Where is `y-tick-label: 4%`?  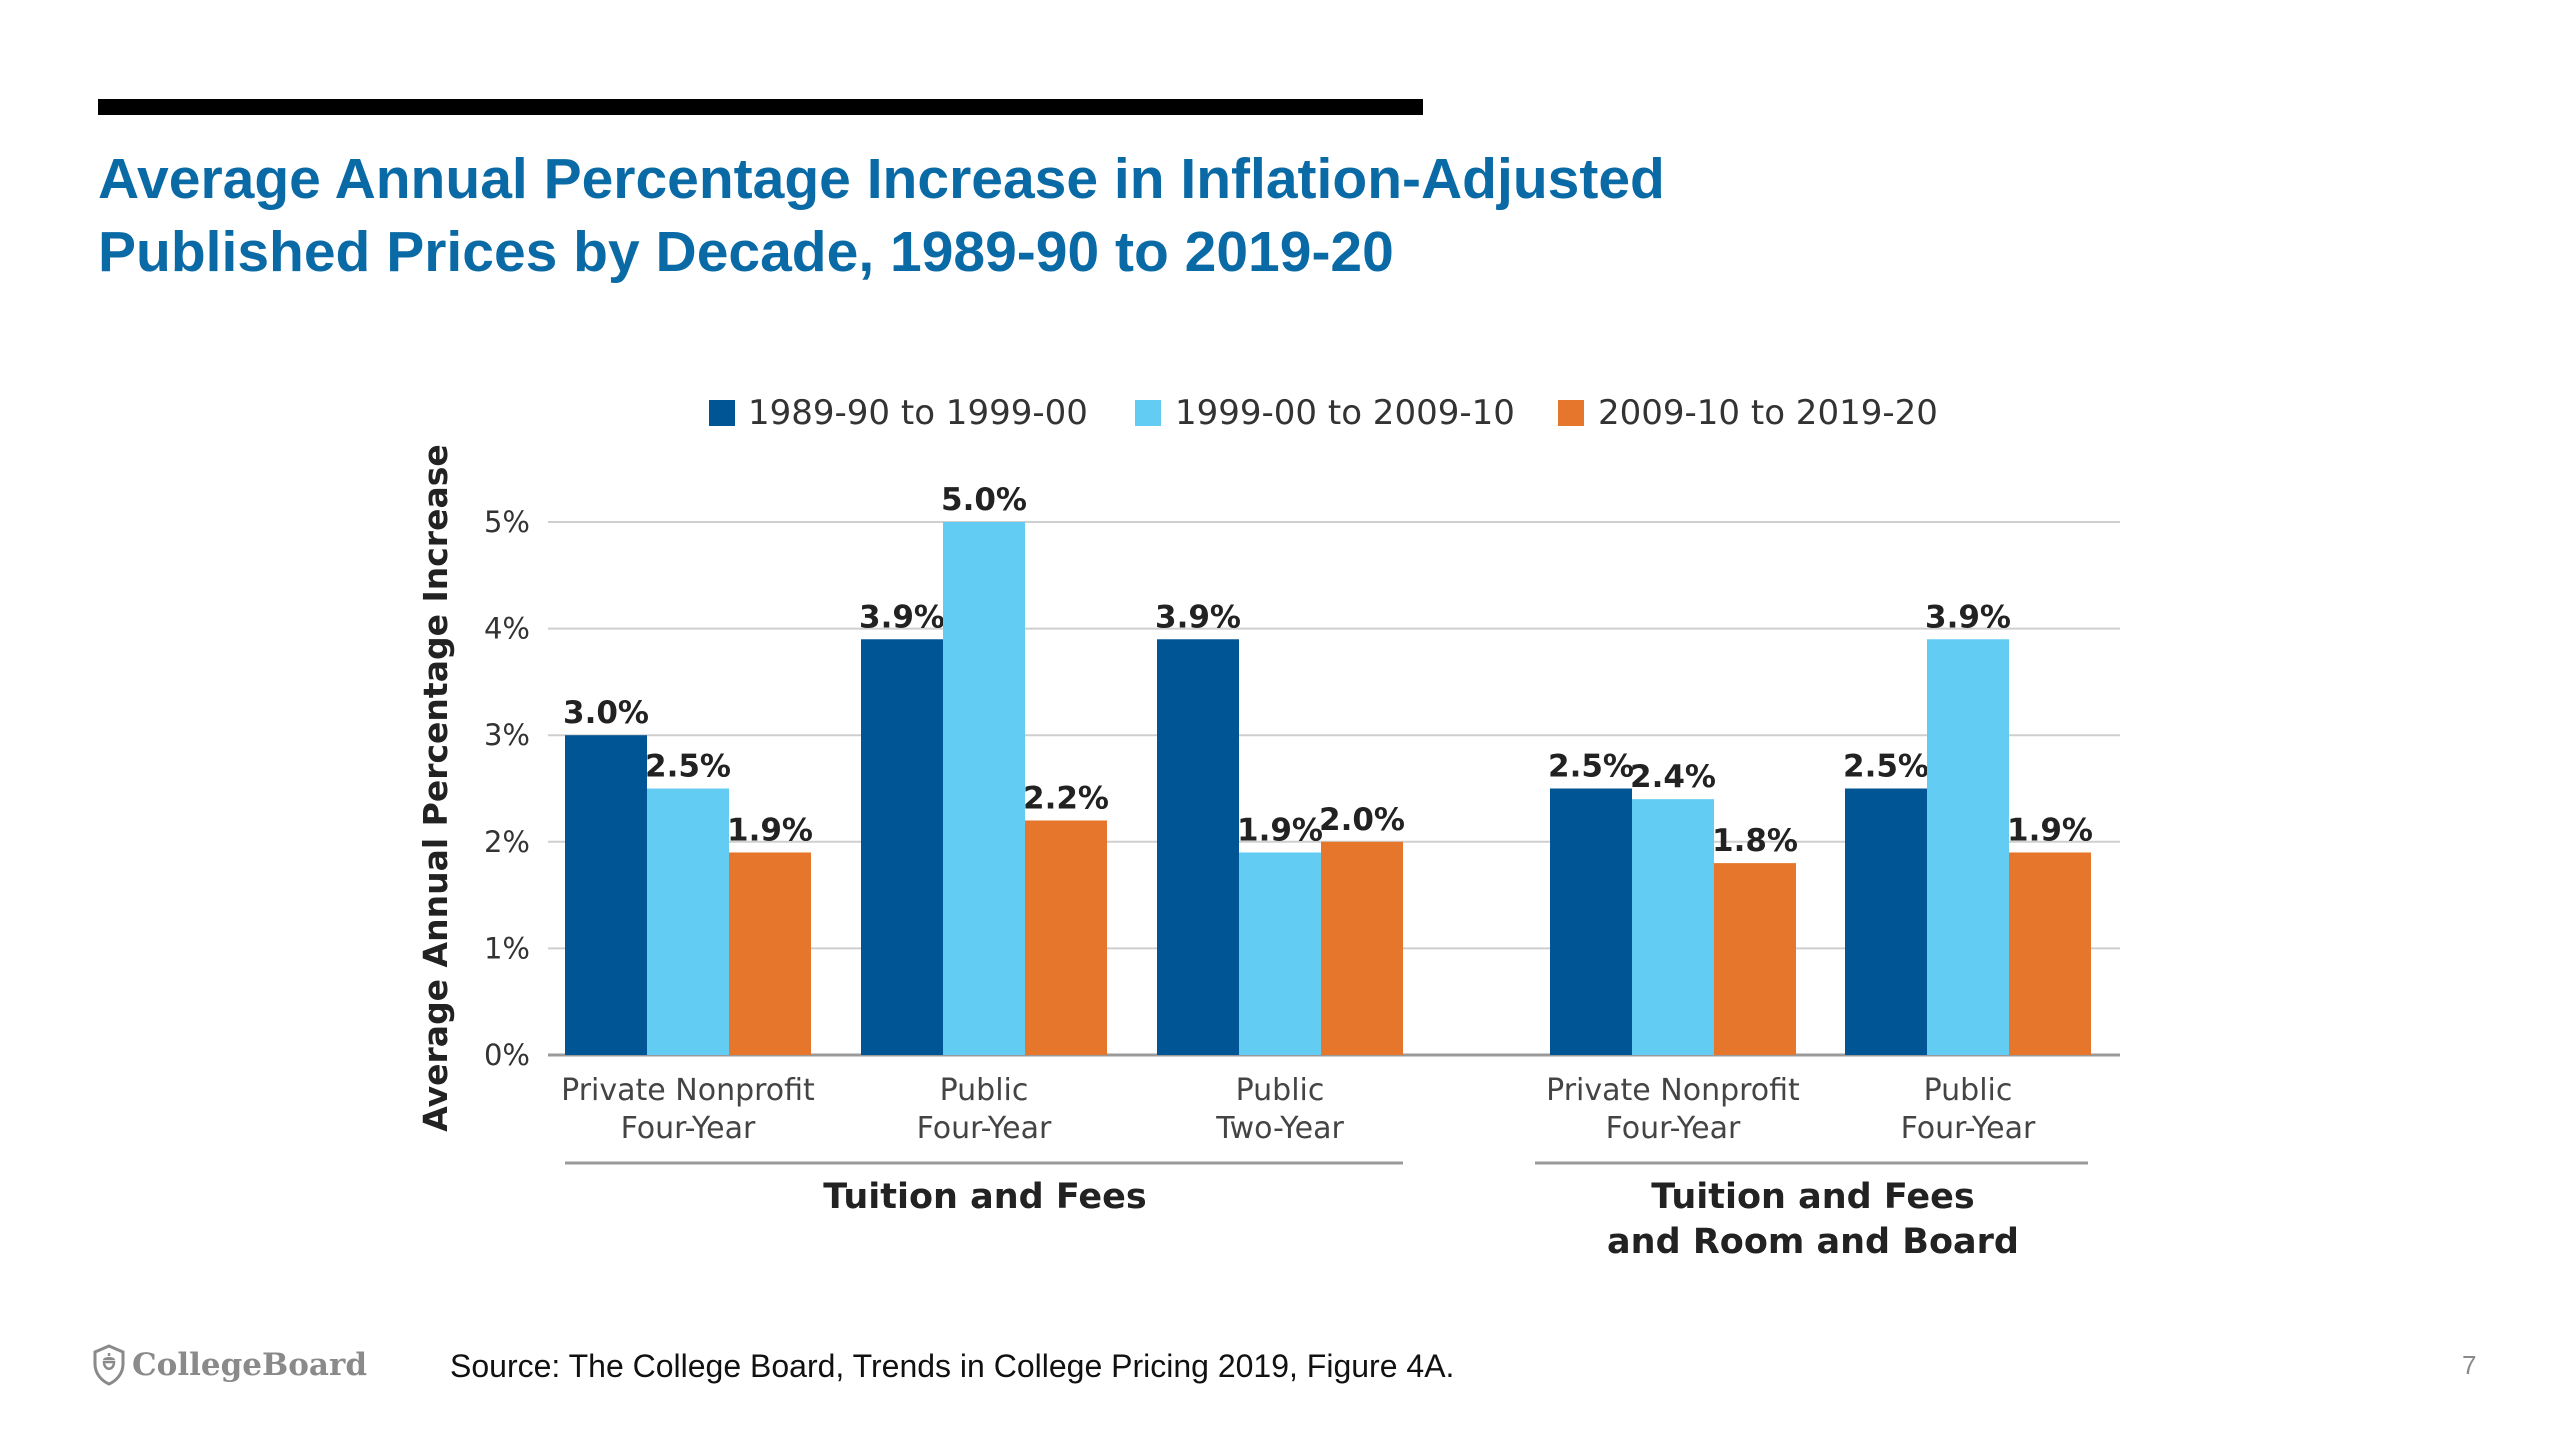 y-tick-label: 4% is located at coordinates (507, 629).